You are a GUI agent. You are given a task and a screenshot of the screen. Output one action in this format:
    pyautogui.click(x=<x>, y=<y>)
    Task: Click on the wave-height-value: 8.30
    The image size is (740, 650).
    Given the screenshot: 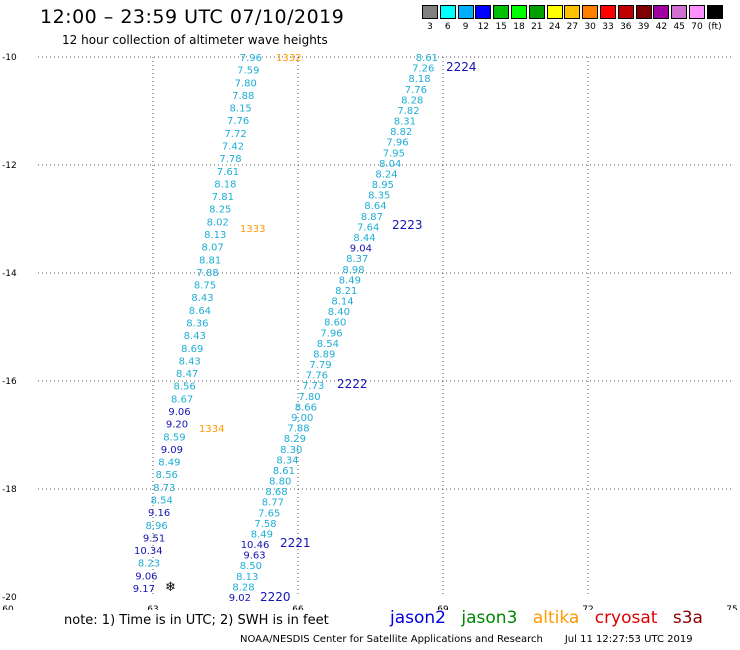 What is the action you would take?
    pyautogui.click(x=291, y=450)
    